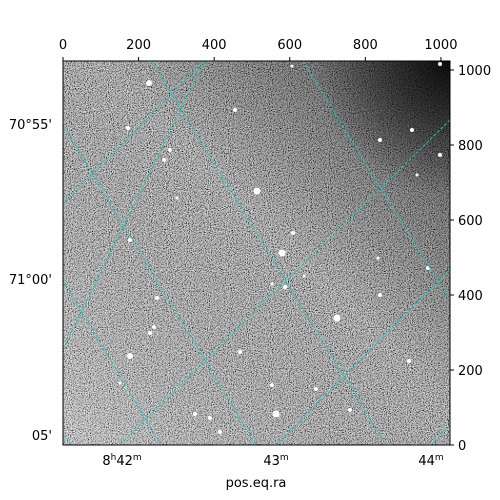  What do you see at coordinates (430, 461) in the screenshot?
I see `ra-tick-label-44: 44m` at bounding box center [430, 461].